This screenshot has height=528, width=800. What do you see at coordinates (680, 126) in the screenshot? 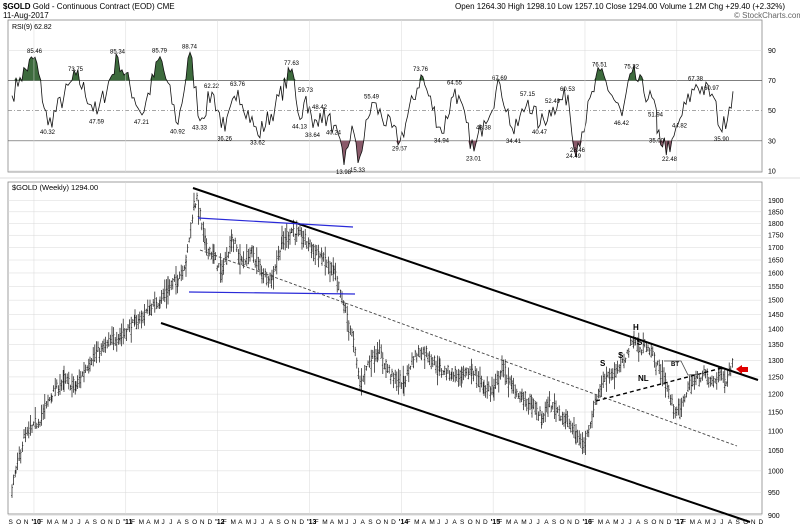
I see `rsi-trough-label: 44.82` at bounding box center [680, 126].